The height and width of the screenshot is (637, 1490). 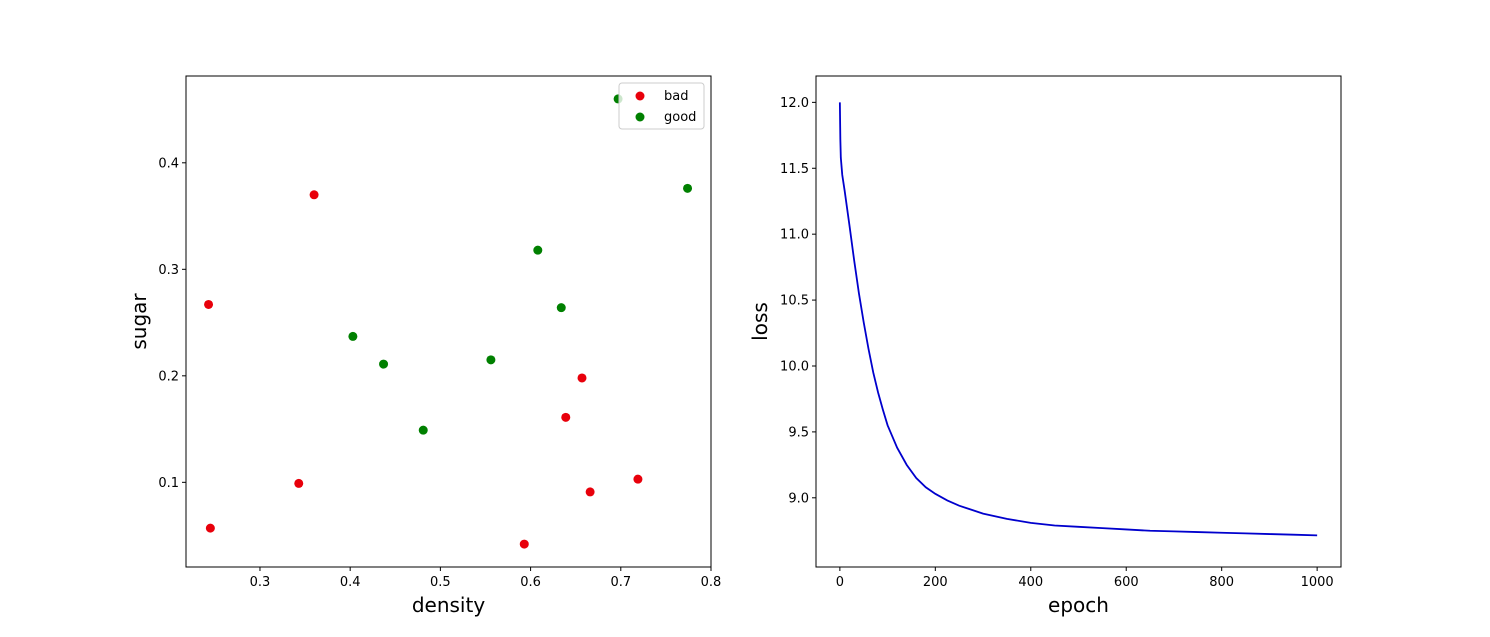 What do you see at coordinates (168, 270) in the screenshot?
I see `scatter-y-tick-label: 0.3` at bounding box center [168, 270].